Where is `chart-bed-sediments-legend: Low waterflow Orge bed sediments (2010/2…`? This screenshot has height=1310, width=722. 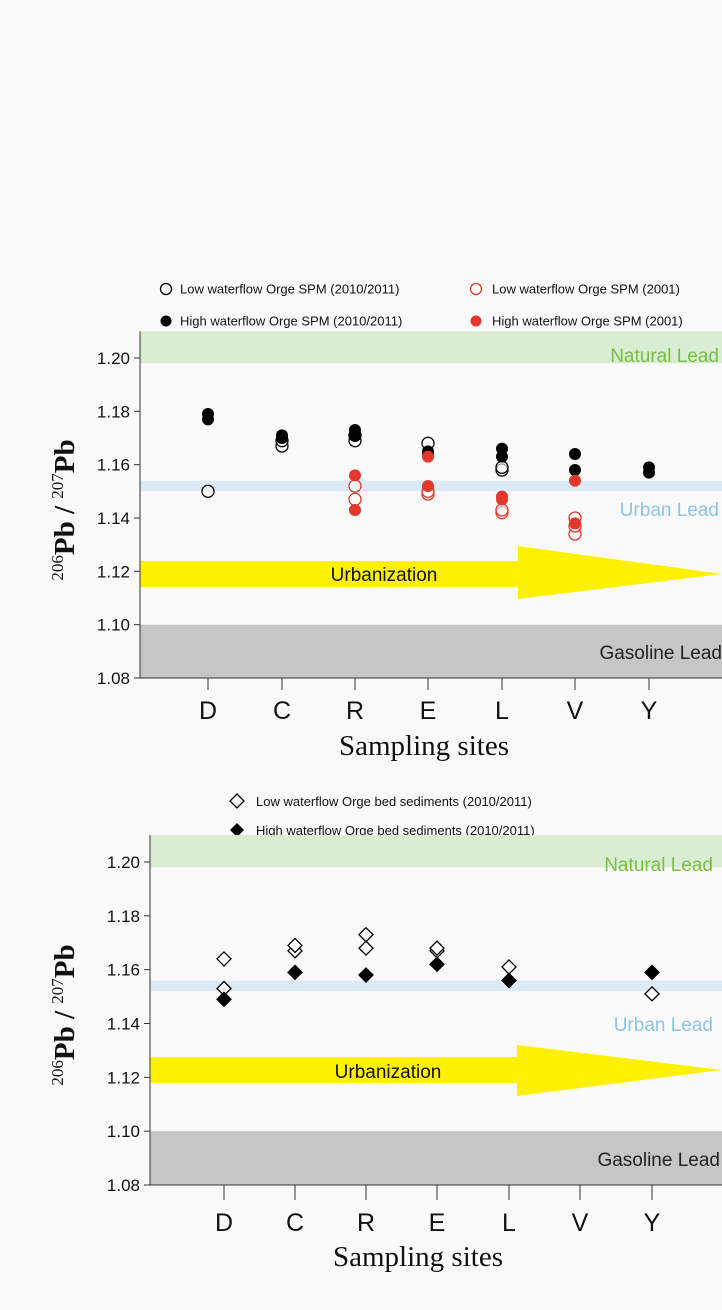
chart-bed-sediments-legend: Low waterflow Orge bed sediments (2010/2… is located at coordinates (382, 815).